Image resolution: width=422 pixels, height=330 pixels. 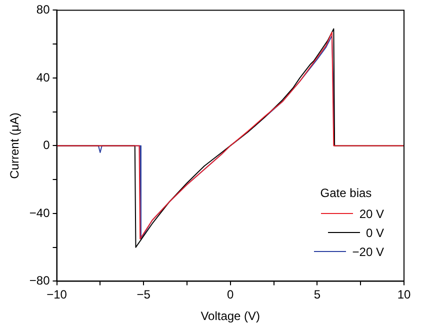 I want to click on y-tick-label: 80, so click(x=43, y=9).